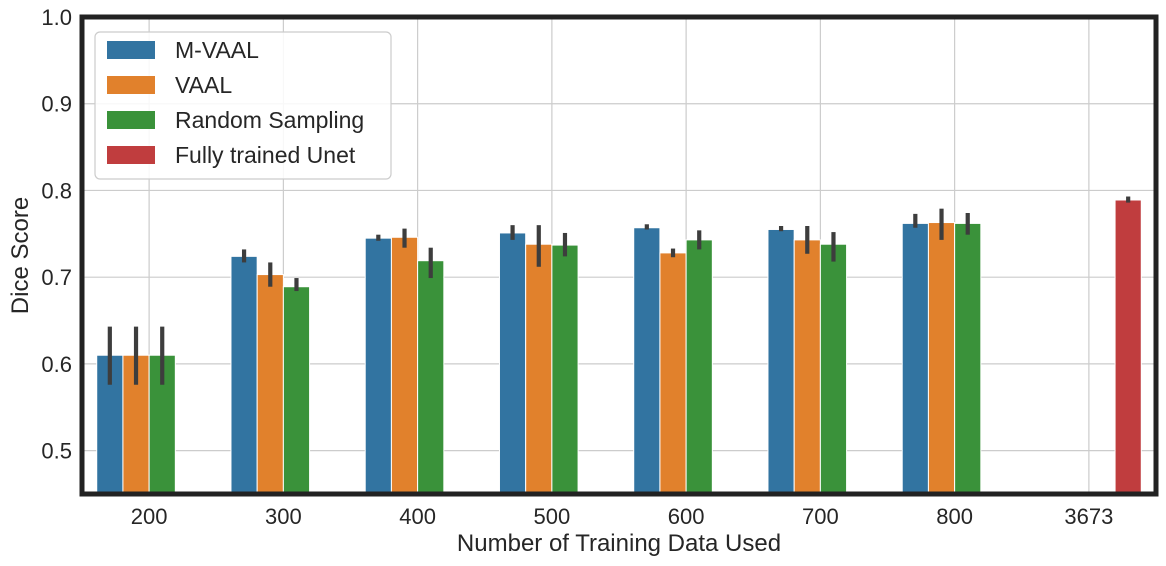 Image resolution: width=1166 pixels, height=566 pixels. What do you see at coordinates (217, 50) in the screenshot?
I see `legend-entry: M-VAAL` at bounding box center [217, 50].